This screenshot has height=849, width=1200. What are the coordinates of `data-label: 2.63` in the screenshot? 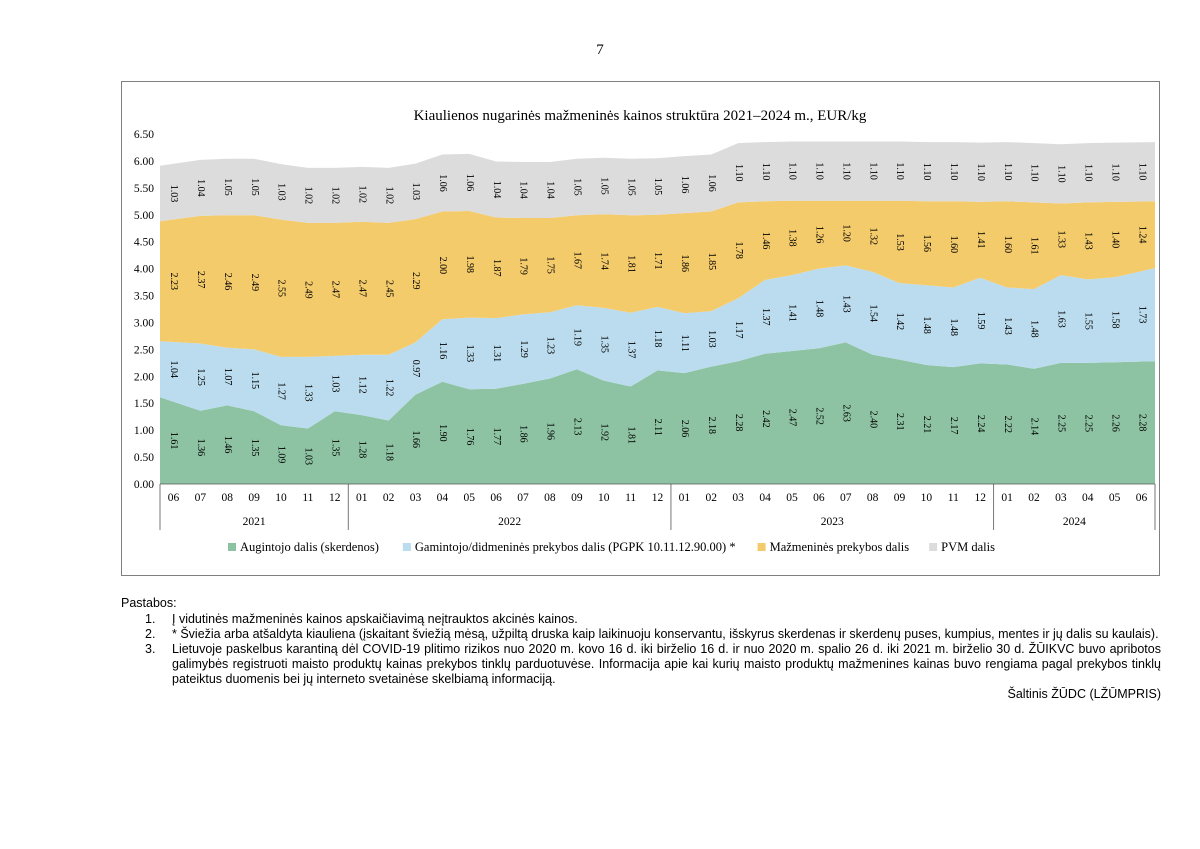 It's located at (845, 413).